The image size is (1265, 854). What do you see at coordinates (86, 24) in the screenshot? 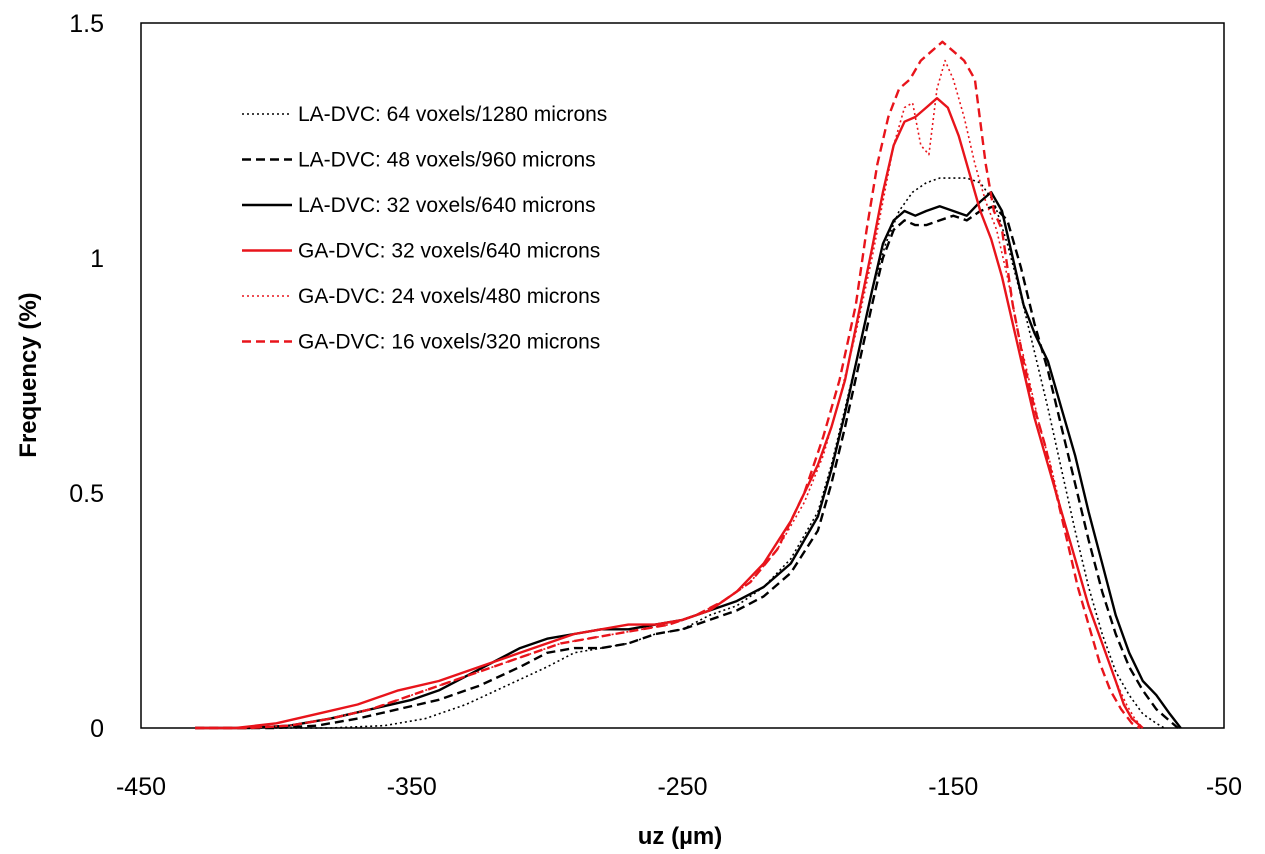
I see `y-tick-label: 1.5` at bounding box center [86, 24].